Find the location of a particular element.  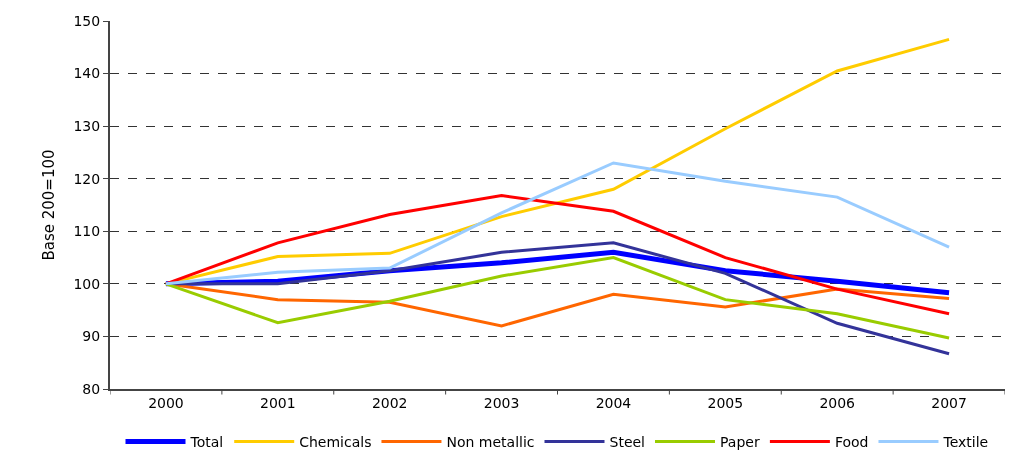

x-tick-label: 2007 is located at coordinates (949, 402).